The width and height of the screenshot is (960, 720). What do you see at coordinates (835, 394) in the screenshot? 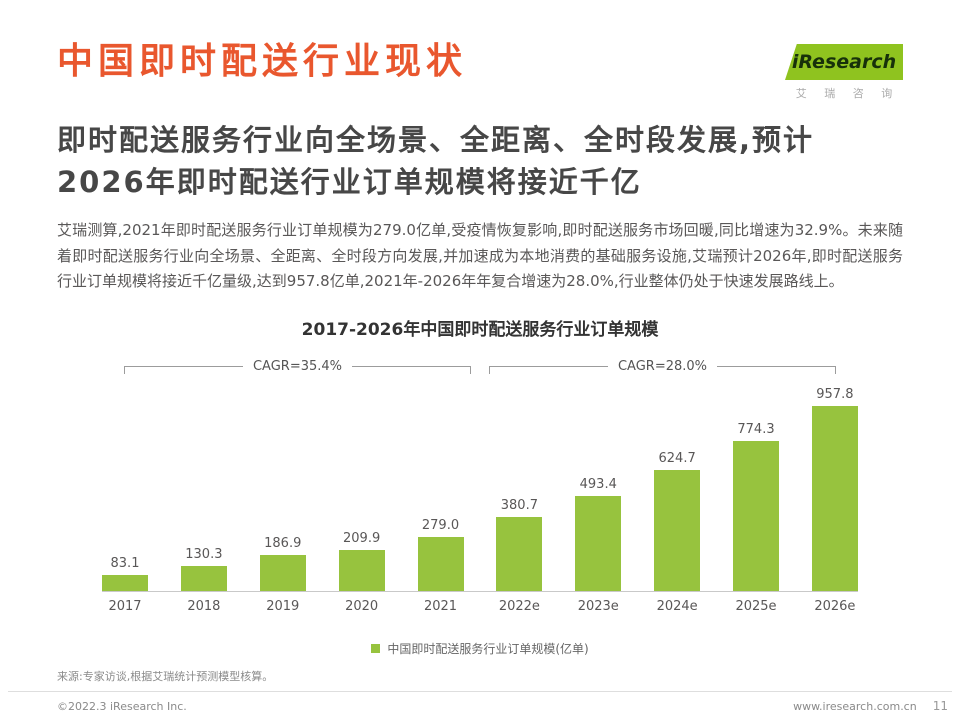
I see `bar-value-label: 957.8` at bounding box center [835, 394].